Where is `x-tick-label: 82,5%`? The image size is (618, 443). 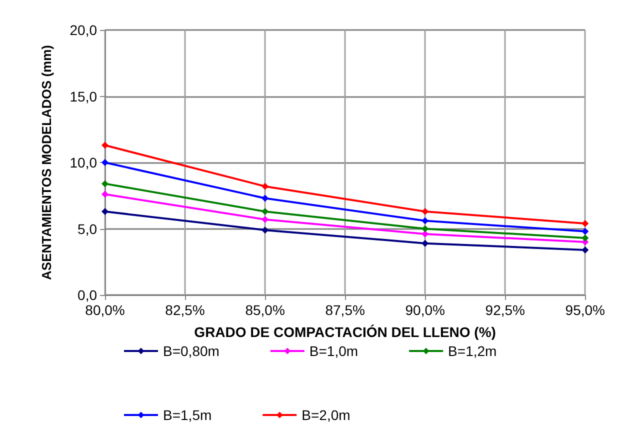
x-tick-label: 82,5% is located at coordinates (185, 310).